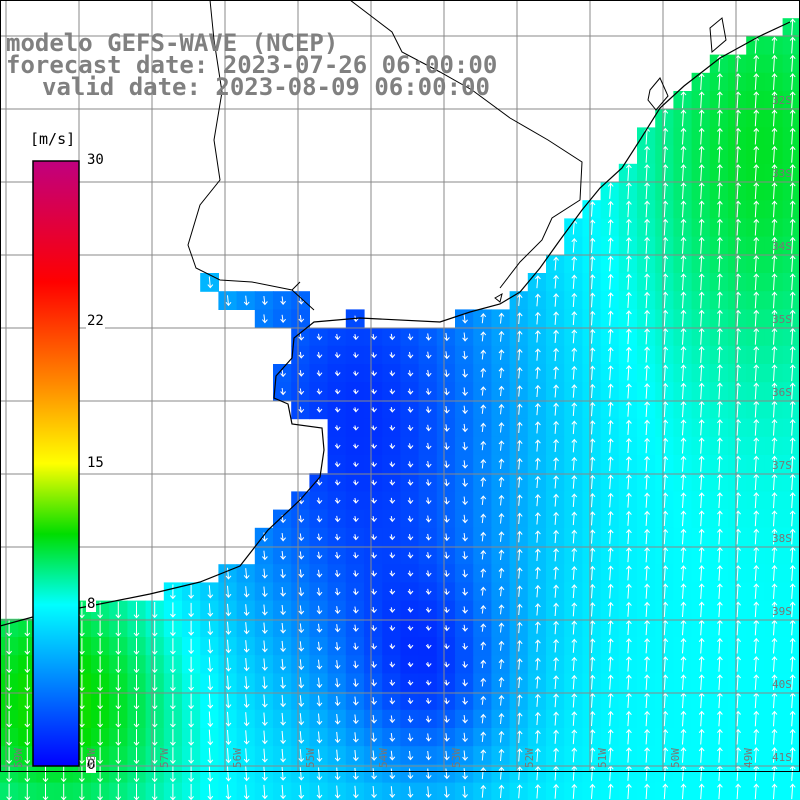  Describe the element at coordinates (602, 758) in the screenshot. I see `longitude-label: 51W` at that location.